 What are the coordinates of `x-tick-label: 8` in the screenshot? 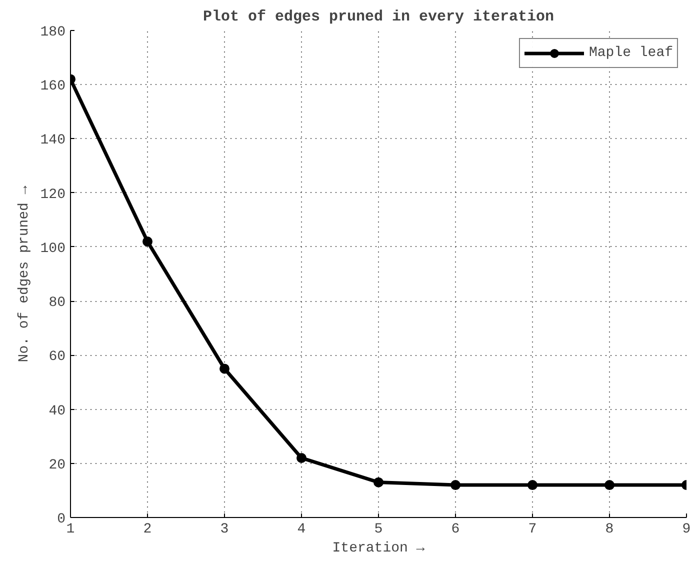 It's located at (609, 530).